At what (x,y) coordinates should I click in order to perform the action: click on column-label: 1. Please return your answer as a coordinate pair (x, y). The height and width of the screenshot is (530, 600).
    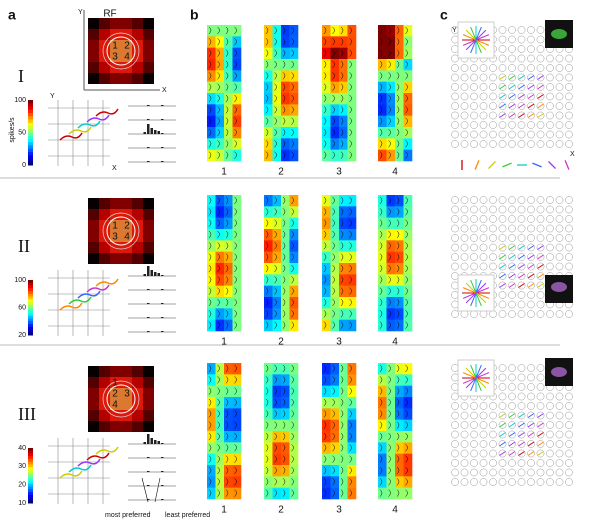
    Looking at the image, I should click on (224, 510).